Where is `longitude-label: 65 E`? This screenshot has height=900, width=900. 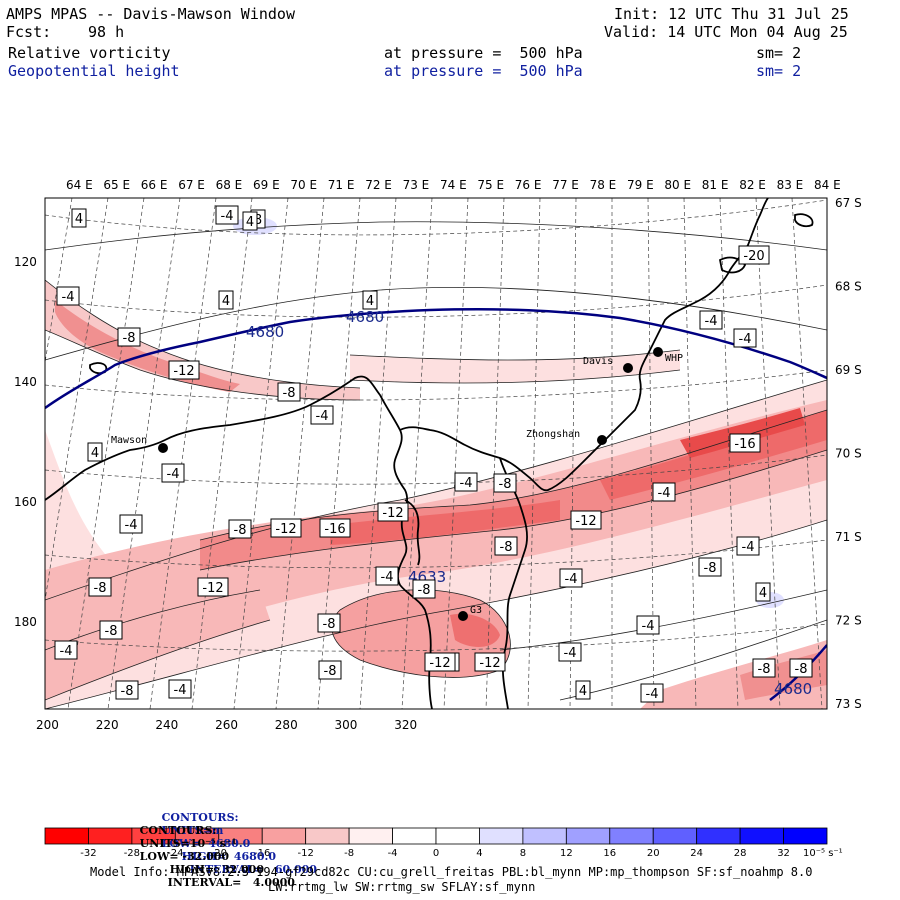 longitude-label: 65 E is located at coordinates (116, 185).